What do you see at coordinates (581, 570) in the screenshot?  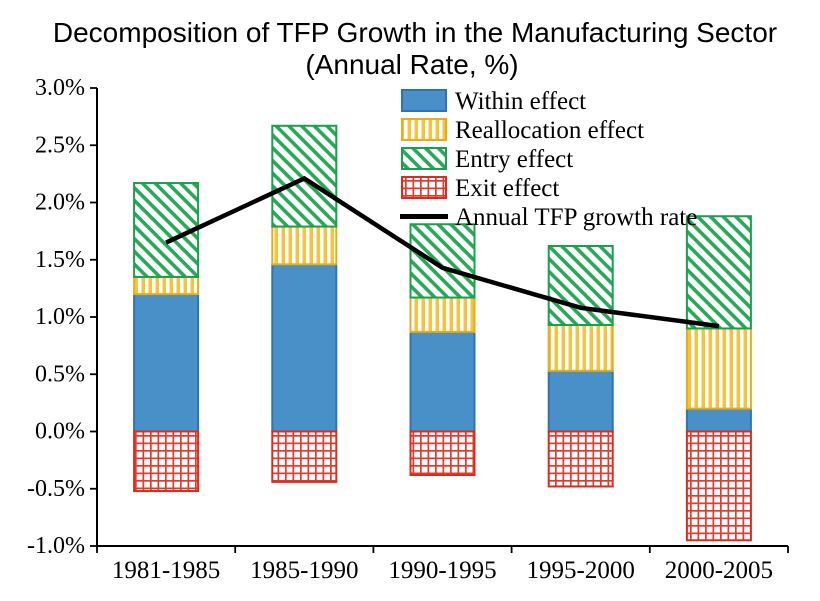 I see `x-axis-category-label: 1995-2000` at bounding box center [581, 570].